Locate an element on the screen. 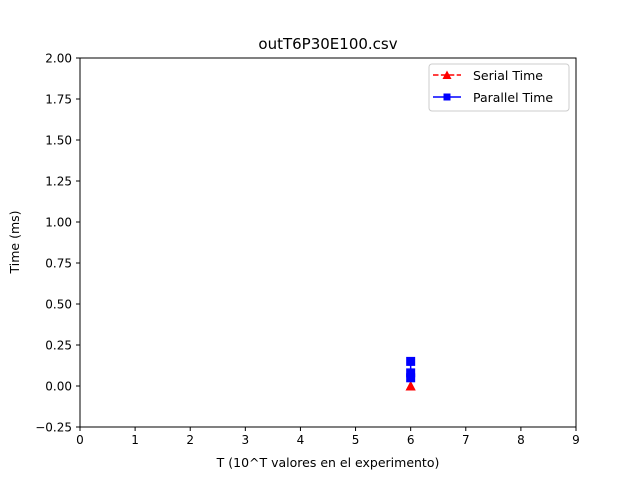  x-tick-label: 9 is located at coordinates (576, 440).